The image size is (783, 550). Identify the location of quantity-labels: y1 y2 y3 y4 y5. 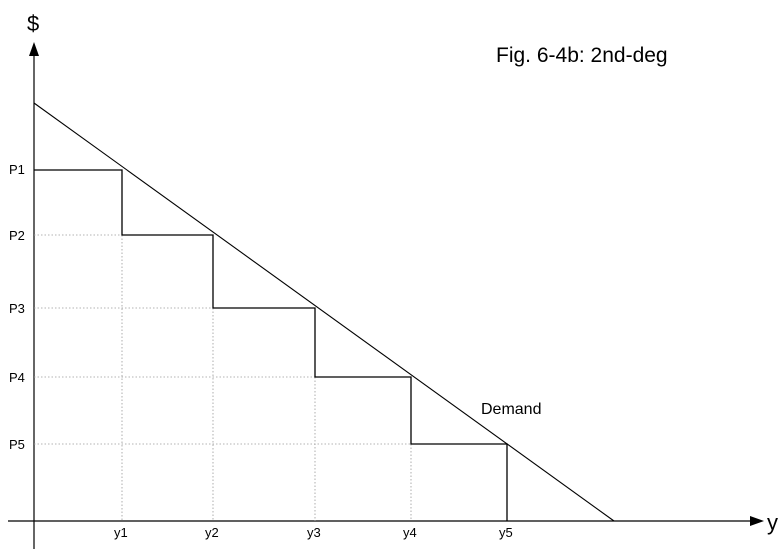
(313, 532).